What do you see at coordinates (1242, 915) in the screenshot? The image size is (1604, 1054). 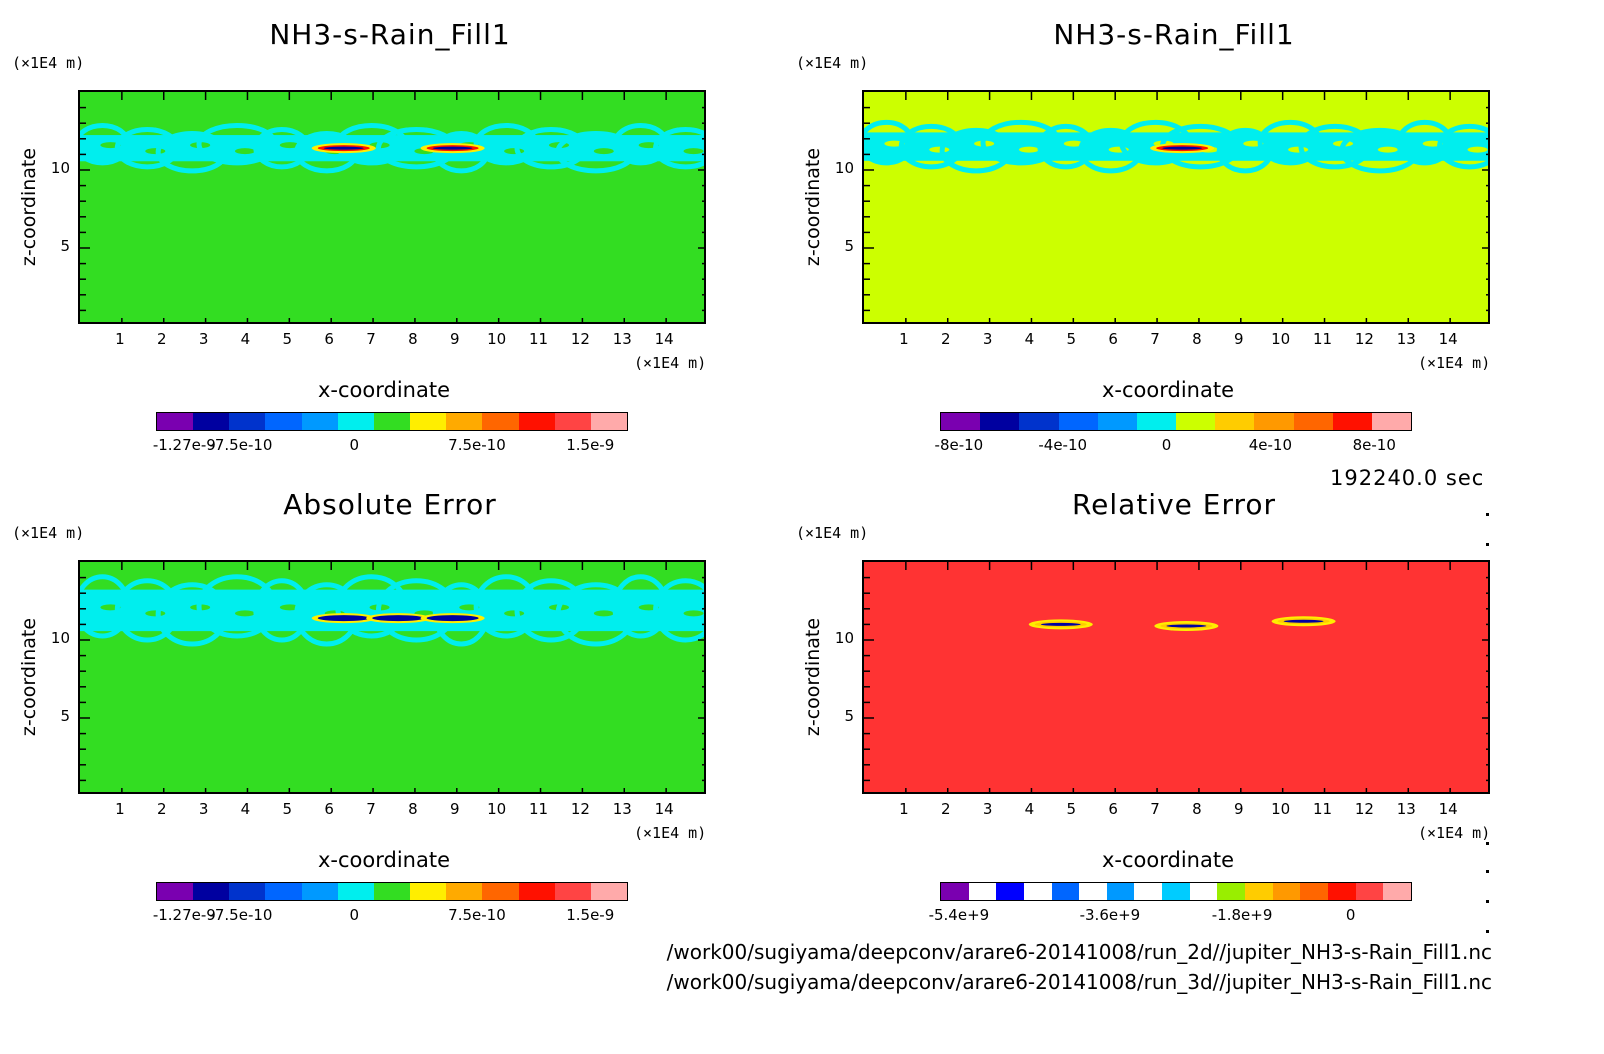 I see `colorbar-label: -1.8e+9` at bounding box center [1242, 915].